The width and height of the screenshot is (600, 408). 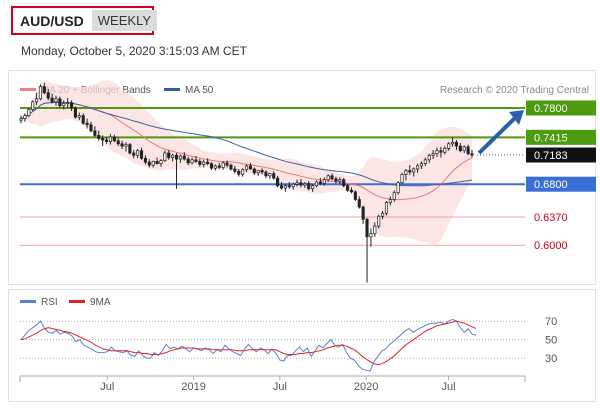 I want to click on level-badge-current, so click(x=561, y=155).